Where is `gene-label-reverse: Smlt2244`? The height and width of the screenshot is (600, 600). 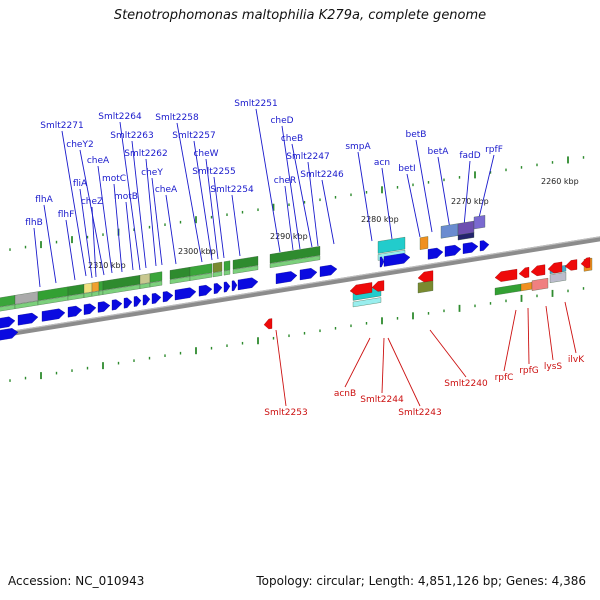
gene-label-reverse: Smlt2244 is located at coordinates (382, 400).